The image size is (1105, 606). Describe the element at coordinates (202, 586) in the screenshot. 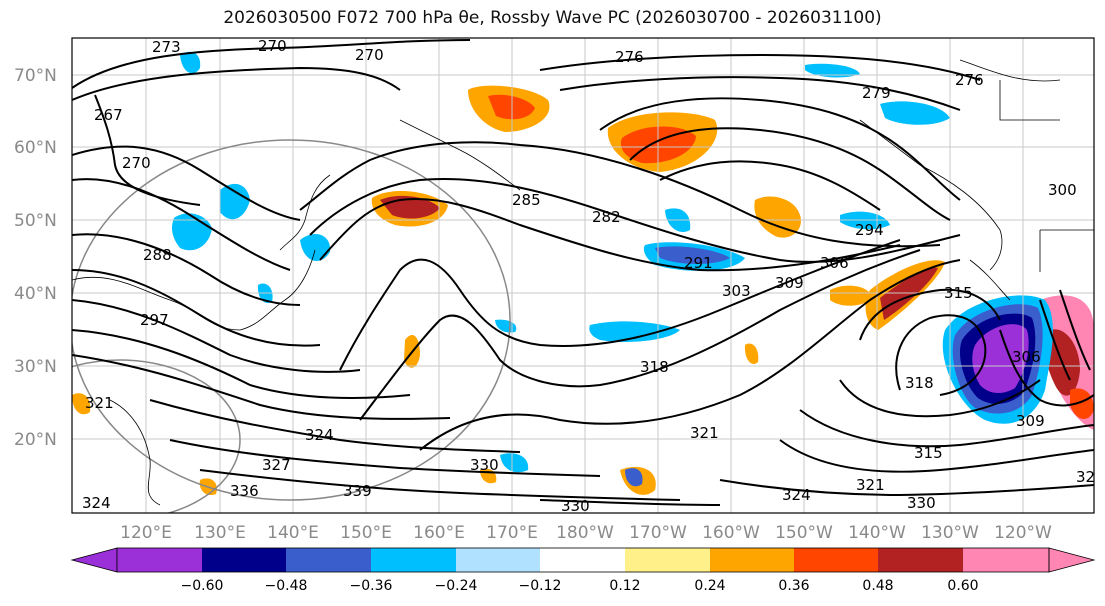

I see `colorbar-tick: −0.60` at that location.